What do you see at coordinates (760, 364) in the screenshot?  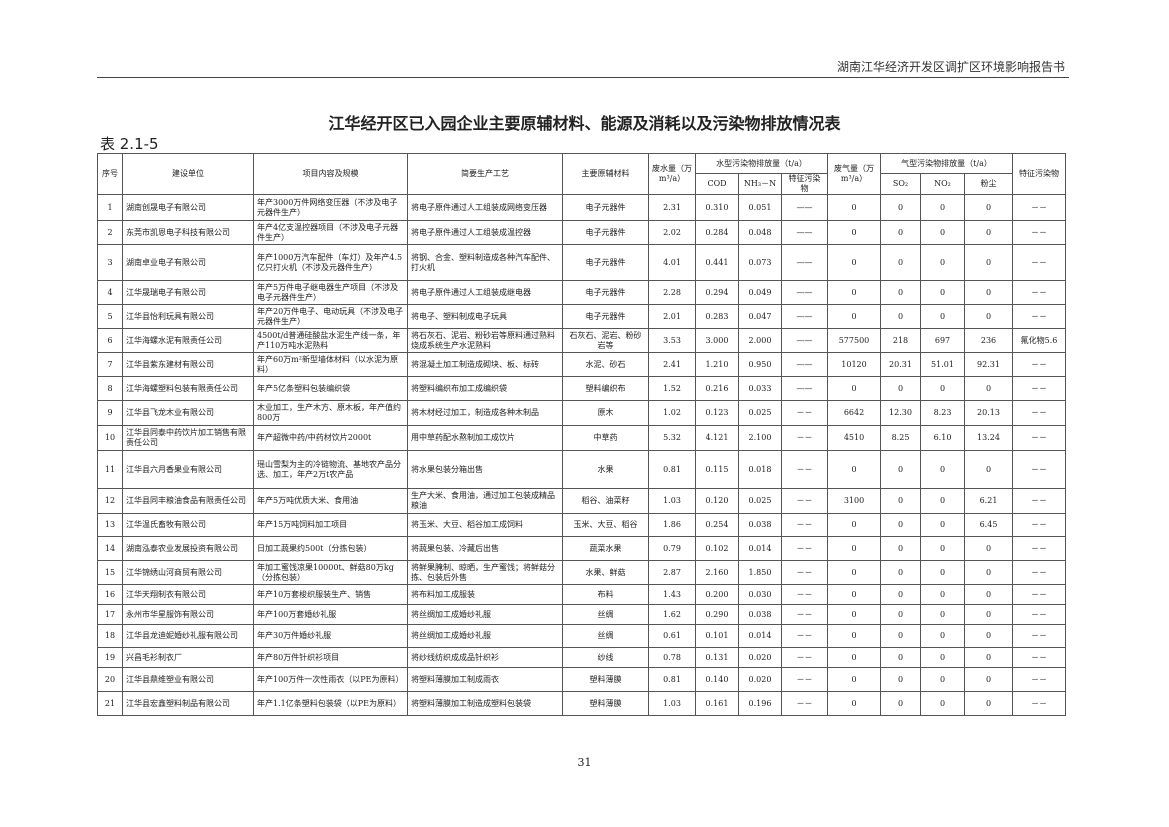 I see `table-cell: 0.950` at bounding box center [760, 364].